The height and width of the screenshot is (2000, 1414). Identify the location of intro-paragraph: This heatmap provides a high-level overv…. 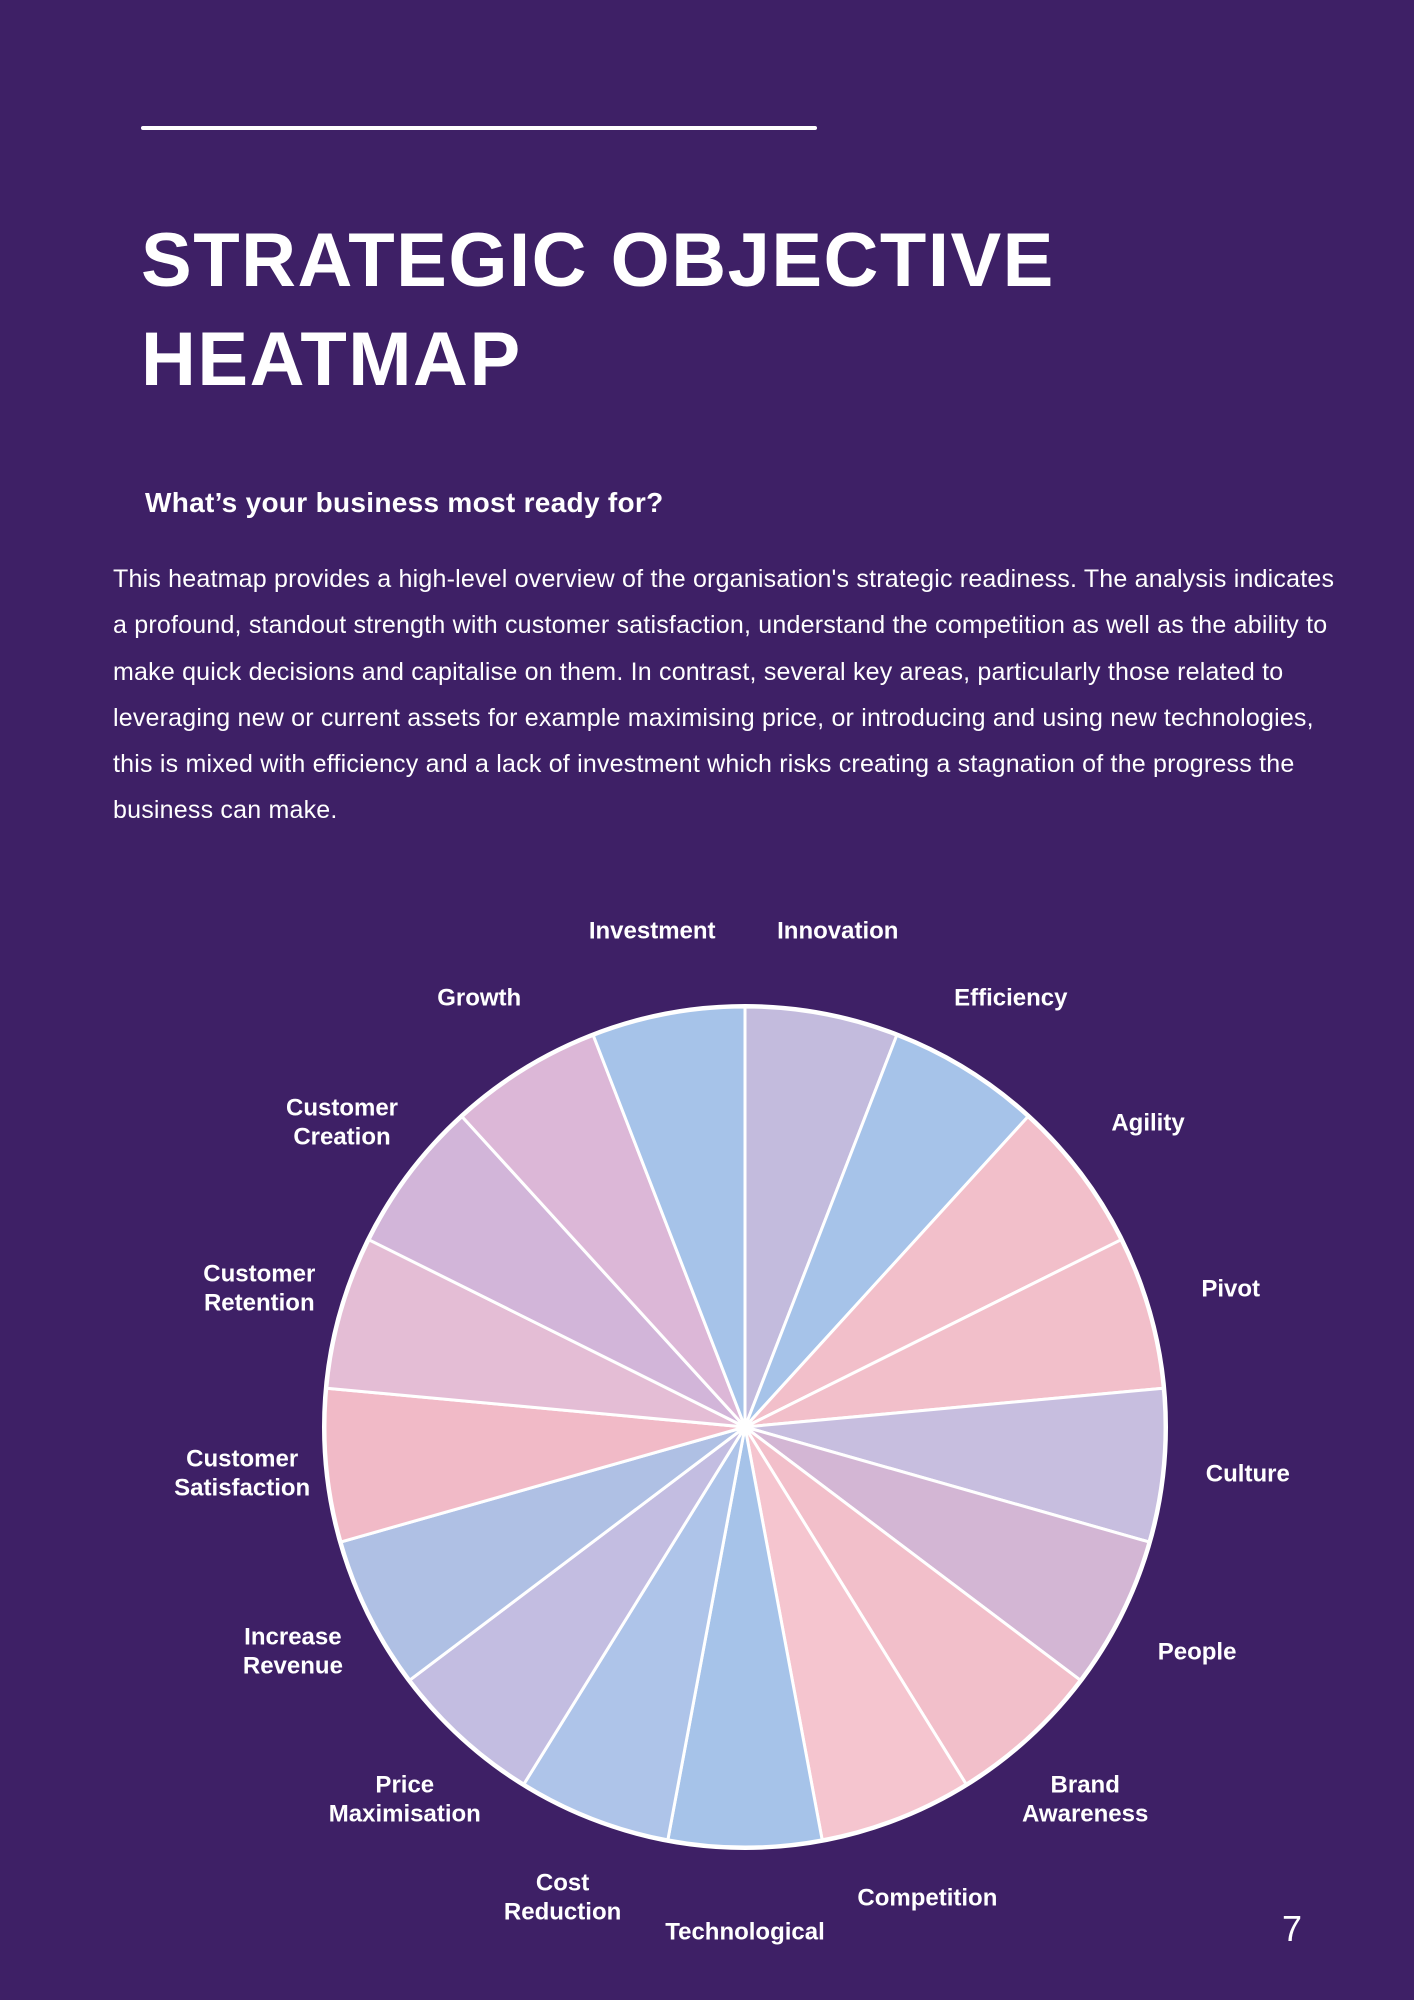
(724, 695).